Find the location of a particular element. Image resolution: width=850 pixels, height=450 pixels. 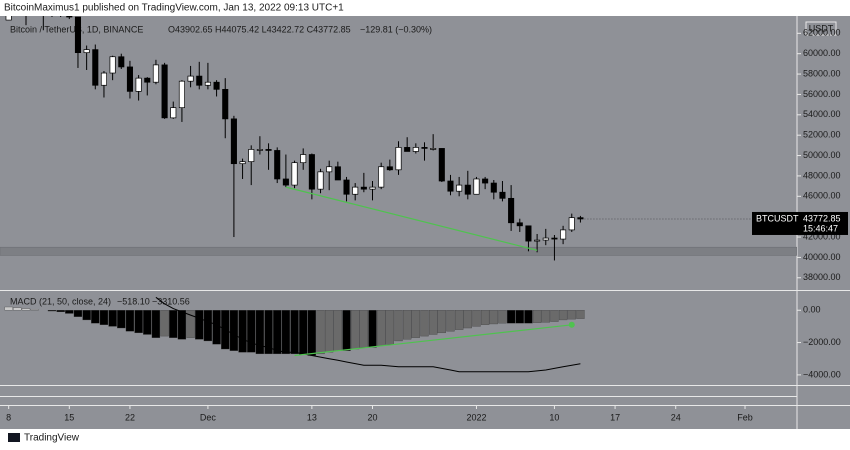

y-tick-label: −4000.00 is located at coordinates (822, 374).